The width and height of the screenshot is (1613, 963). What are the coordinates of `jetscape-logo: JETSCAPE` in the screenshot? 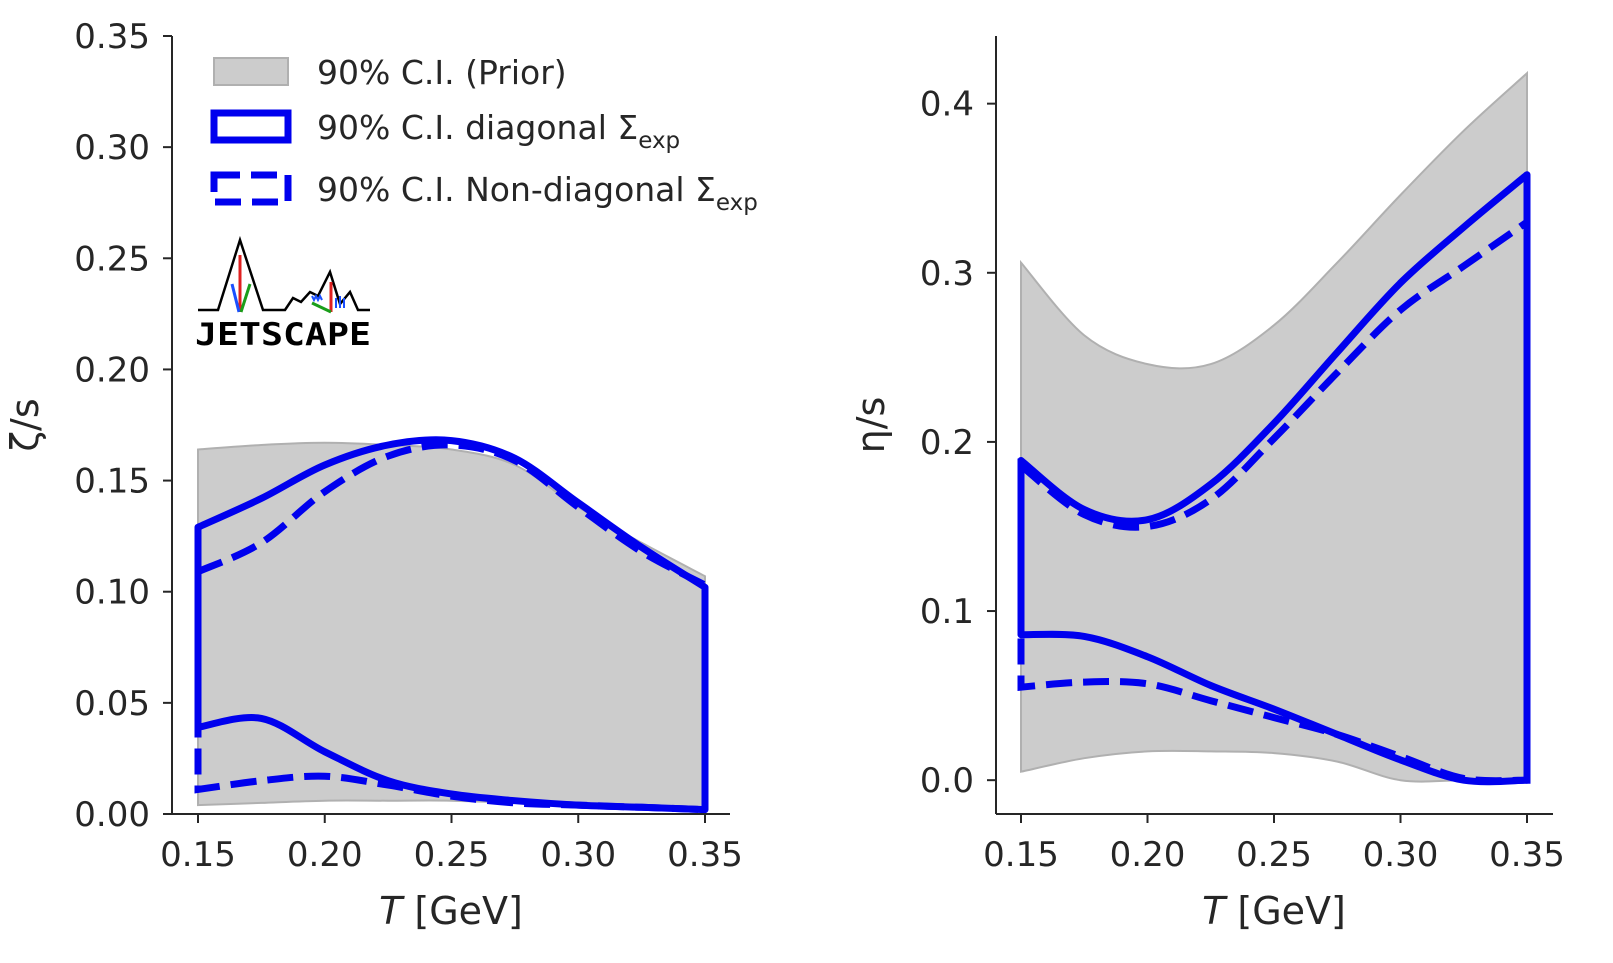 It's located at (283, 294).